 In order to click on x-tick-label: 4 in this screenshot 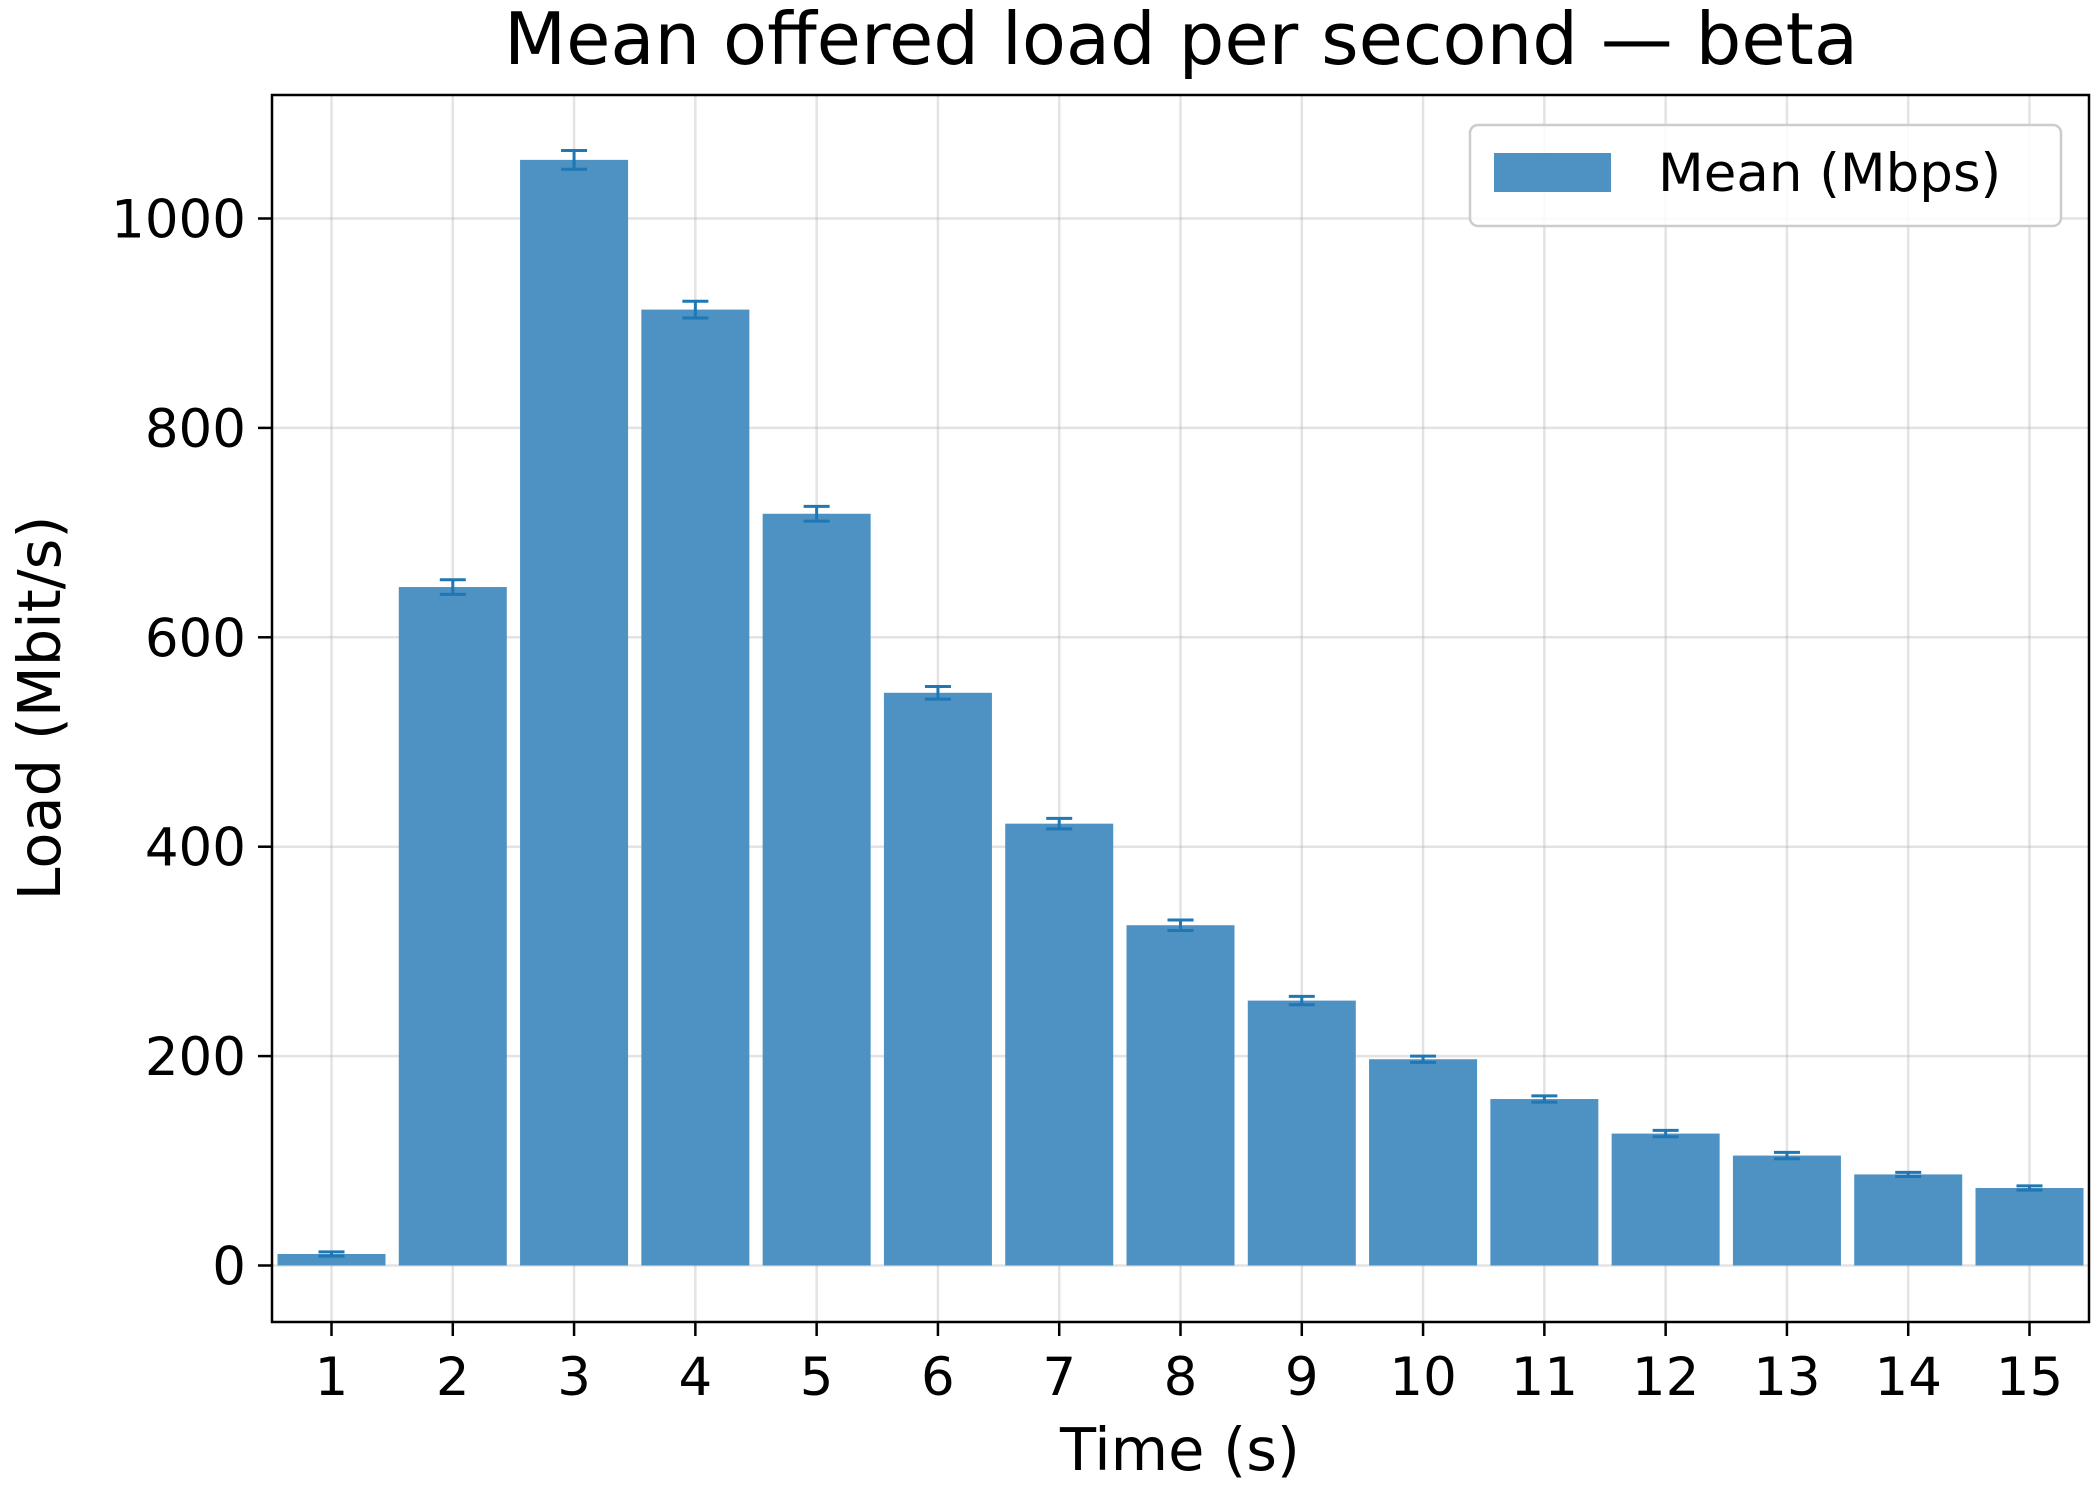, I will do `click(695, 1377)`.